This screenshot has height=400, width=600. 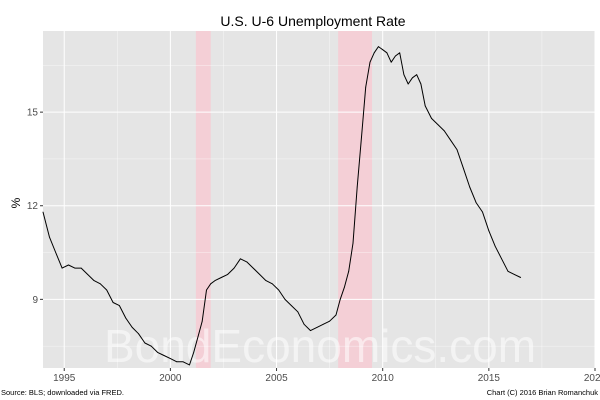 I want to click on y-tick-label: 12, so click(x=33, y=206).